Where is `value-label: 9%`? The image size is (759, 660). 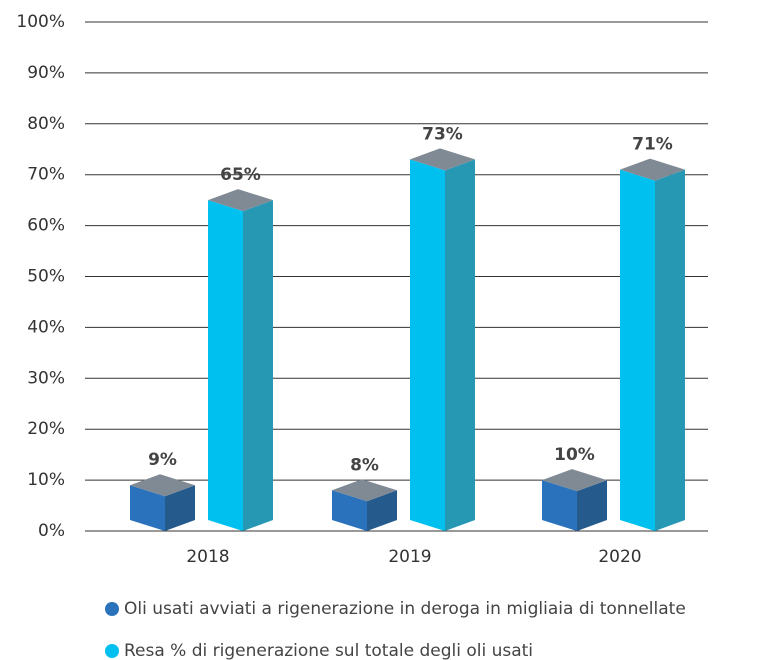 value-label: 9% is located at coordinates (162, 460).